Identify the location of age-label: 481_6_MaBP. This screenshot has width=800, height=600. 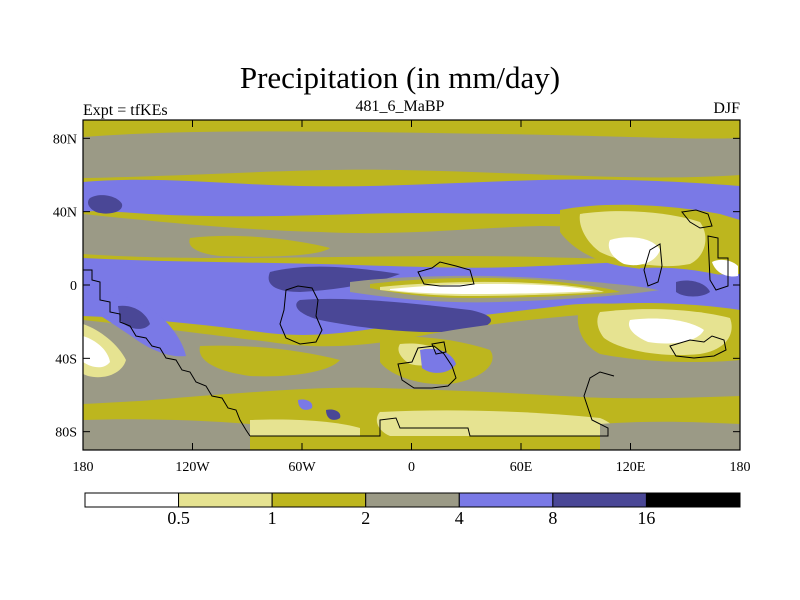
(400, 106).